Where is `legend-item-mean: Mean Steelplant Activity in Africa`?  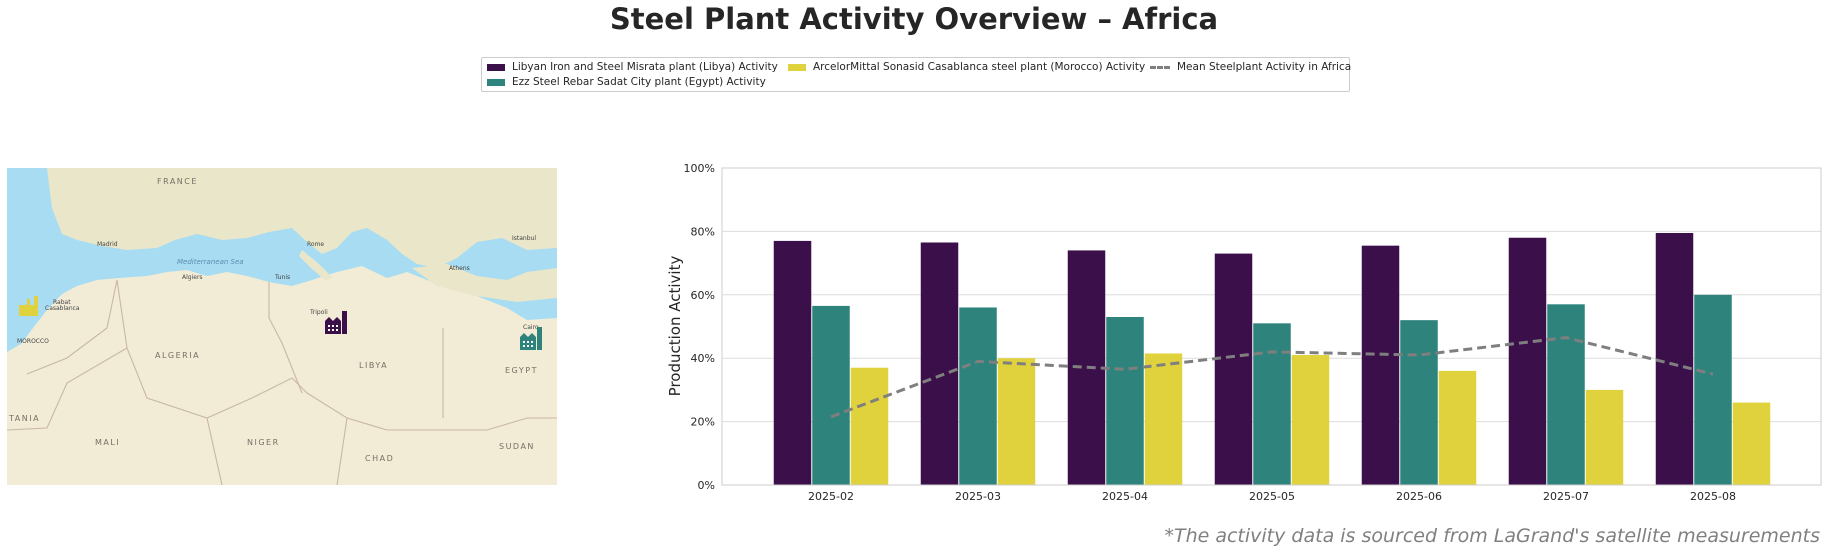 legend-item-mean: Mean Steelplant Activity in Africa is located at coordinates (1250, 67).